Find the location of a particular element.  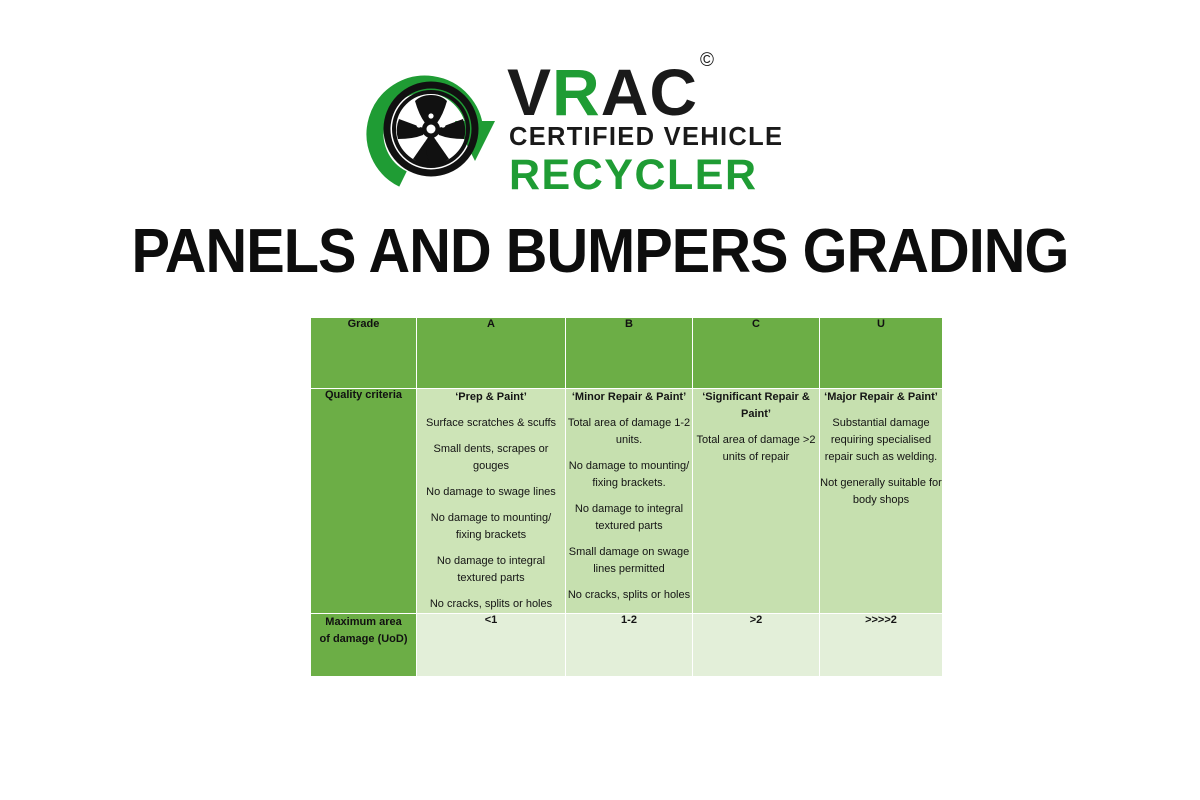

logo-vrac-text: VRAC © is located at coordinates (610, 88).